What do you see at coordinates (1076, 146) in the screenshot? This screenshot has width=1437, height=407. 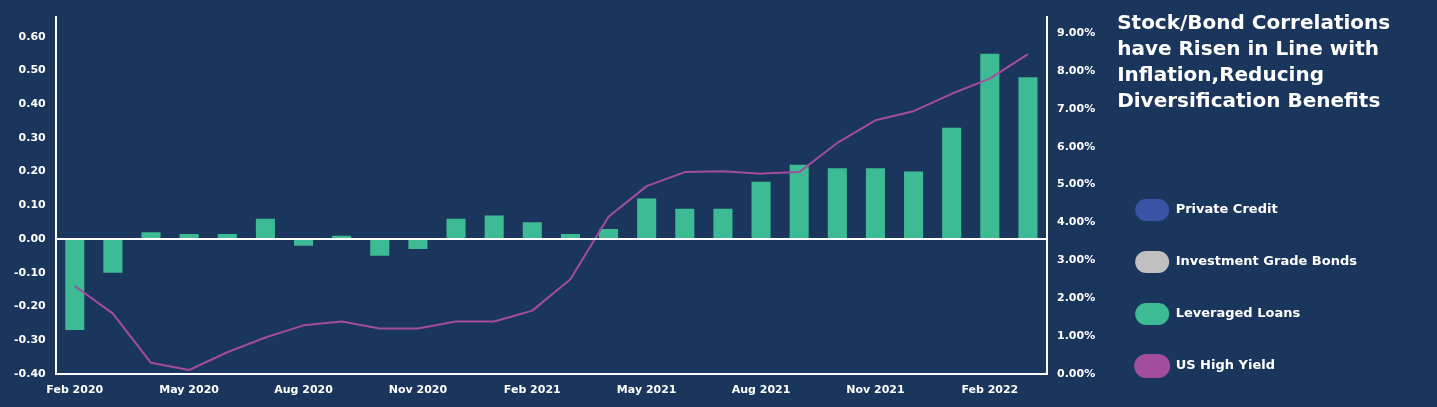 I see `y2-tick-label: 6.00%` at bounding box center [1076, 146].